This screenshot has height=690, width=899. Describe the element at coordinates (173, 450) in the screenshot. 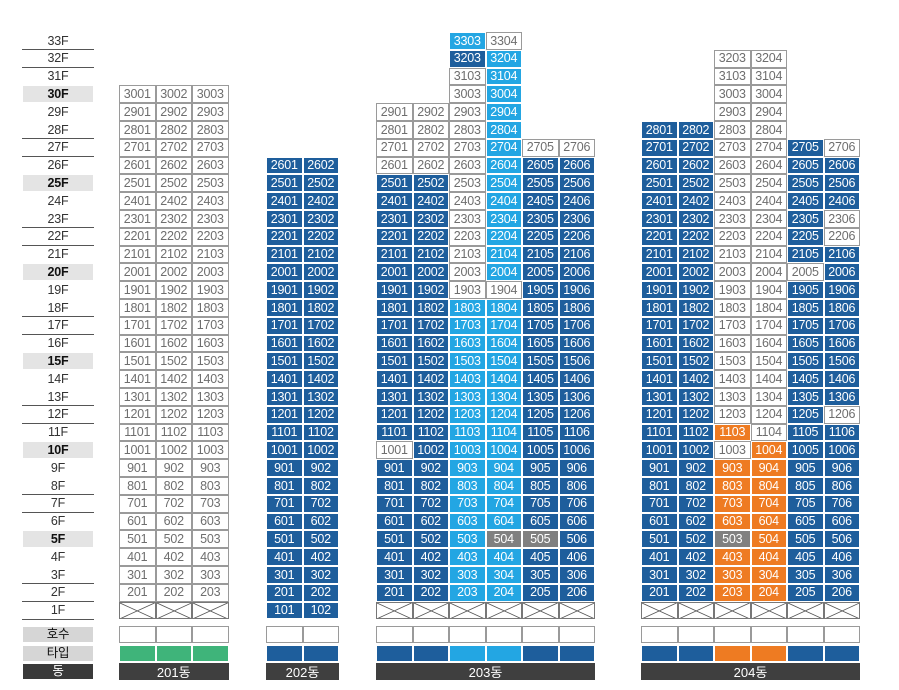

I see `unit-cell-1002: 1002` at that location.